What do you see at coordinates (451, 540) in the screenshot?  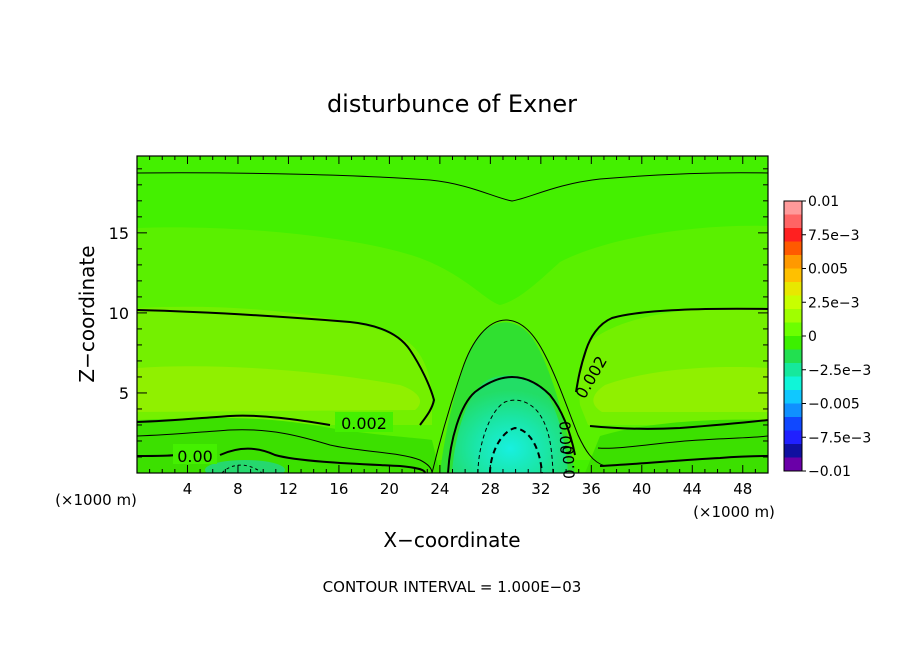 I see `x-axis-label: X−coordinate` at bounding box center [451, 540].